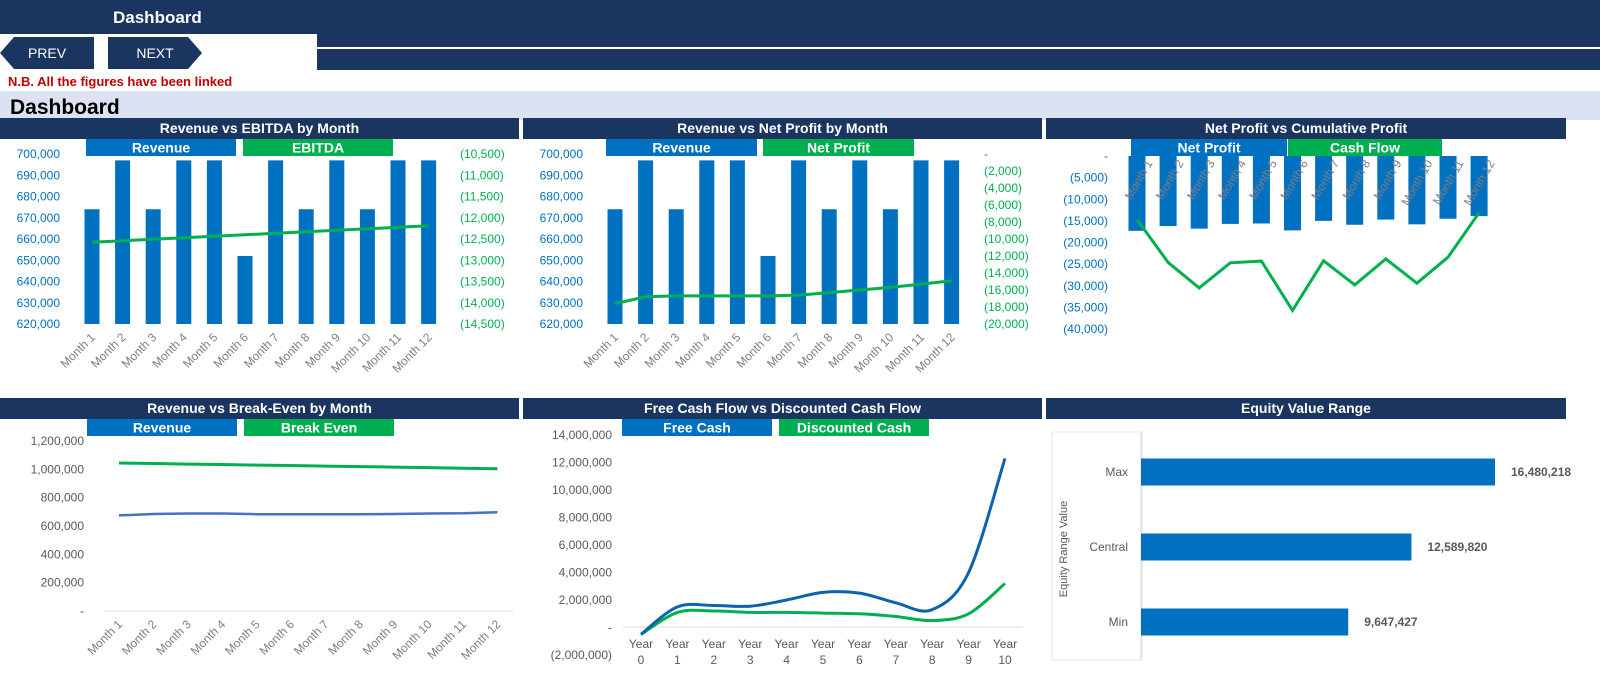  I want to click on value-label: 12,589,820, so click(1457, 547).